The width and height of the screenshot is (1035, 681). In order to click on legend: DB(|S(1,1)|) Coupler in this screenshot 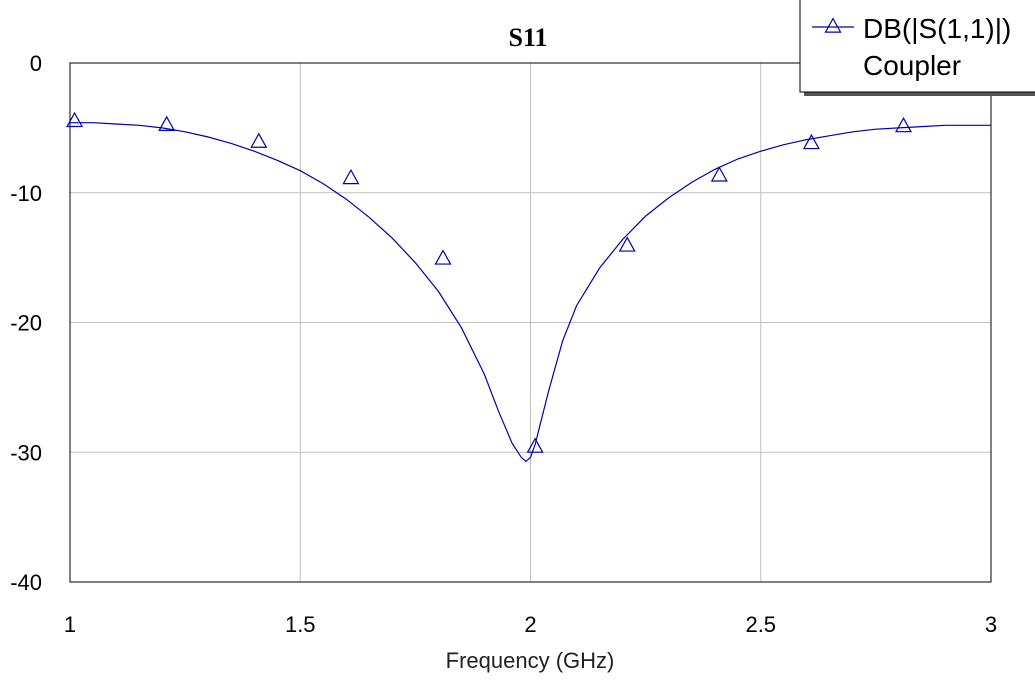, I will do `click(917, 48)`.